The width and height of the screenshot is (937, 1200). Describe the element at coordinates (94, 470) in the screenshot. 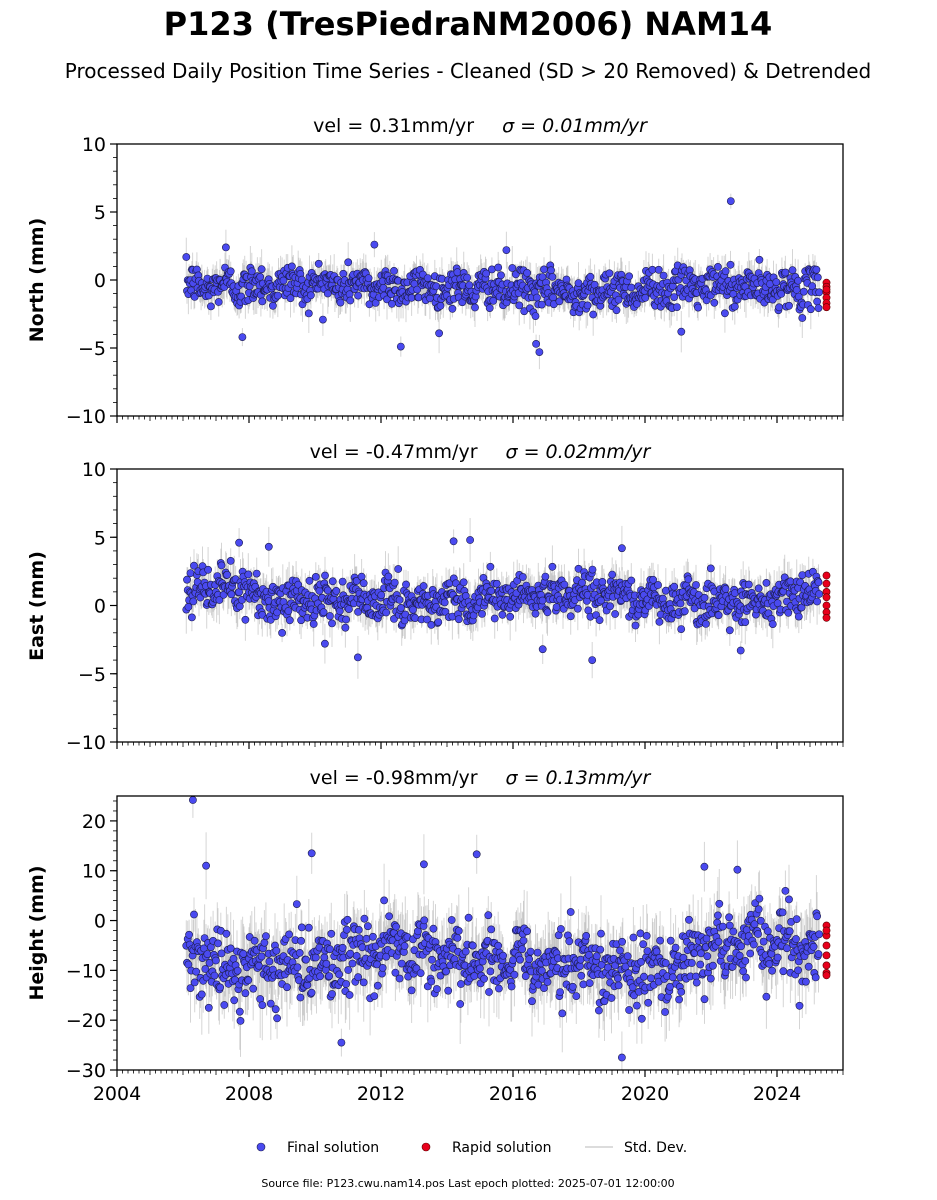

I see `east-y-tick-label: 10` at that location.